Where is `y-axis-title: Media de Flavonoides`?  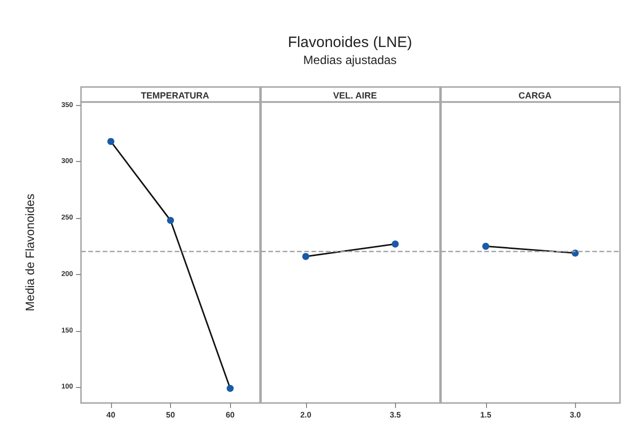 y-axis-title: Media de Flavonoides is located at coordinates (30, 253).